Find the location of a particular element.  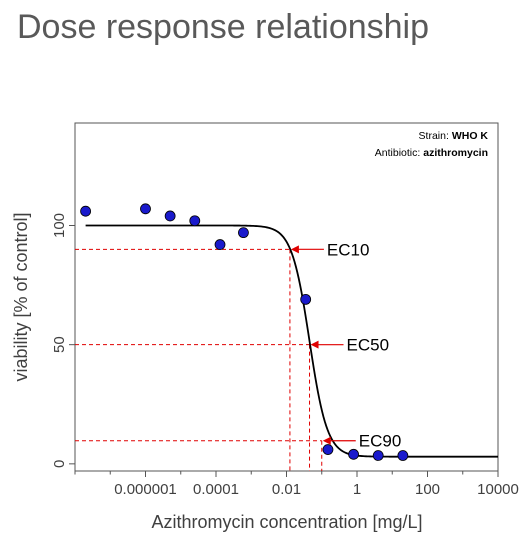

y-tick-label: 50 is located at coordinates (59, 344).